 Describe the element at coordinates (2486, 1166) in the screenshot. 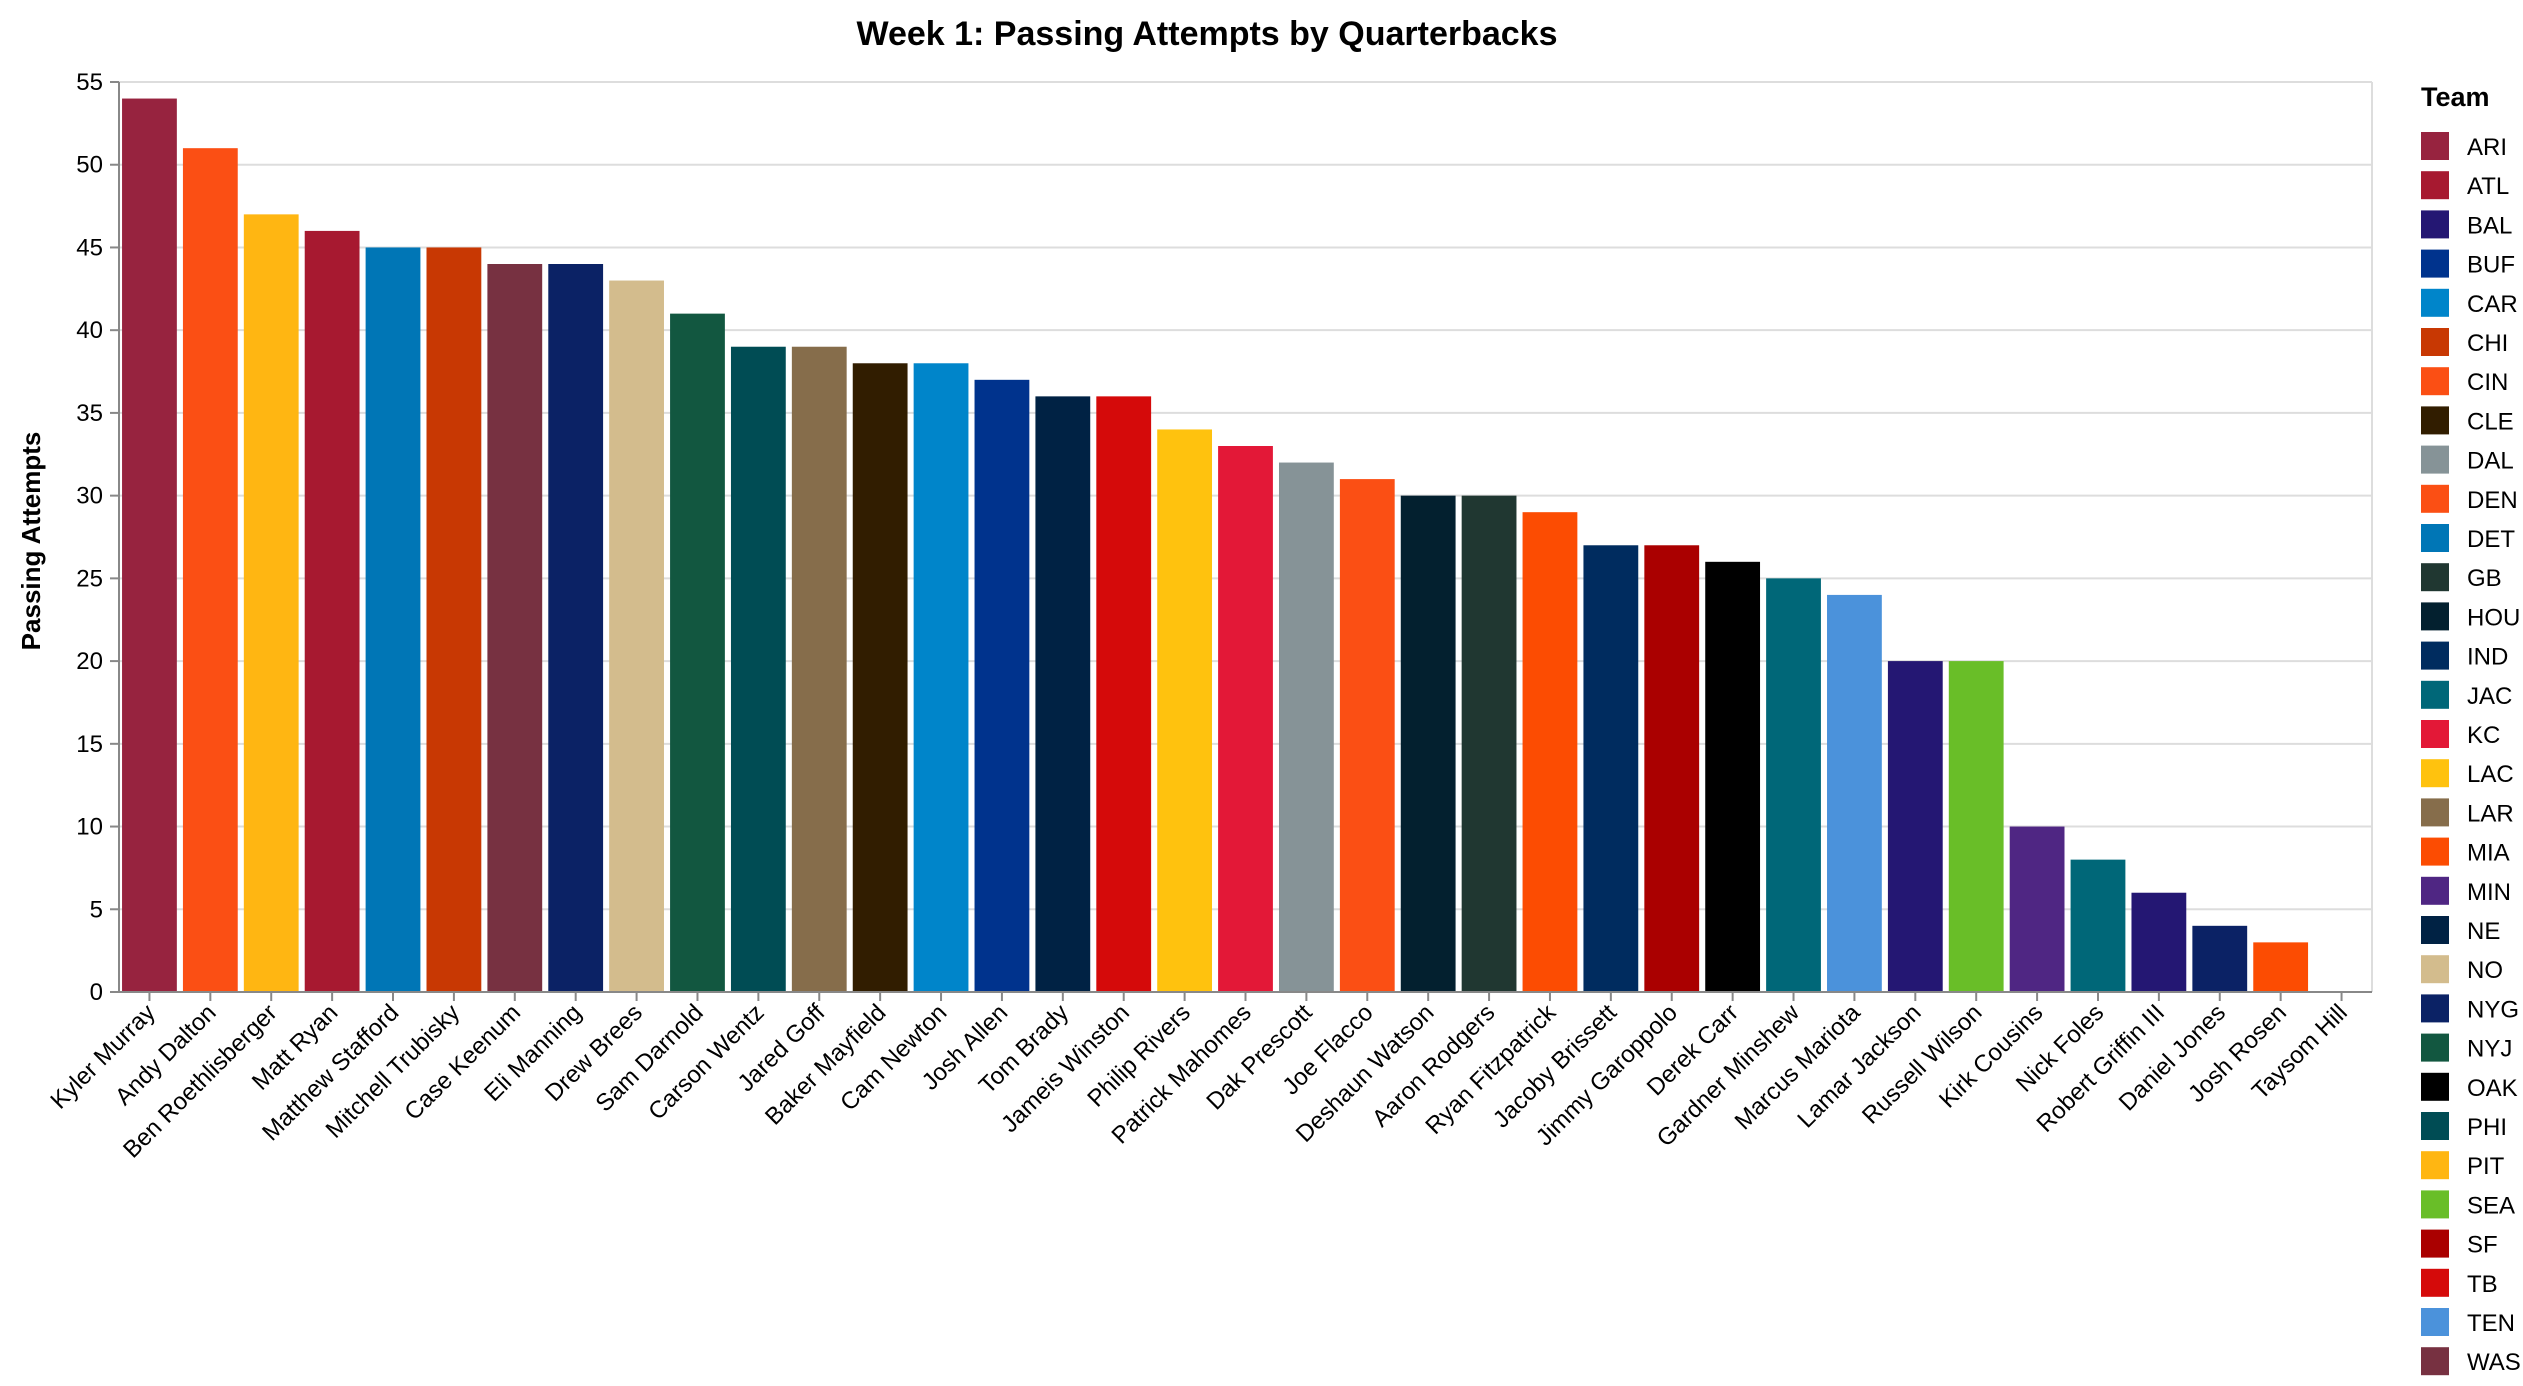

I see `legend-label: PIT` at that location.